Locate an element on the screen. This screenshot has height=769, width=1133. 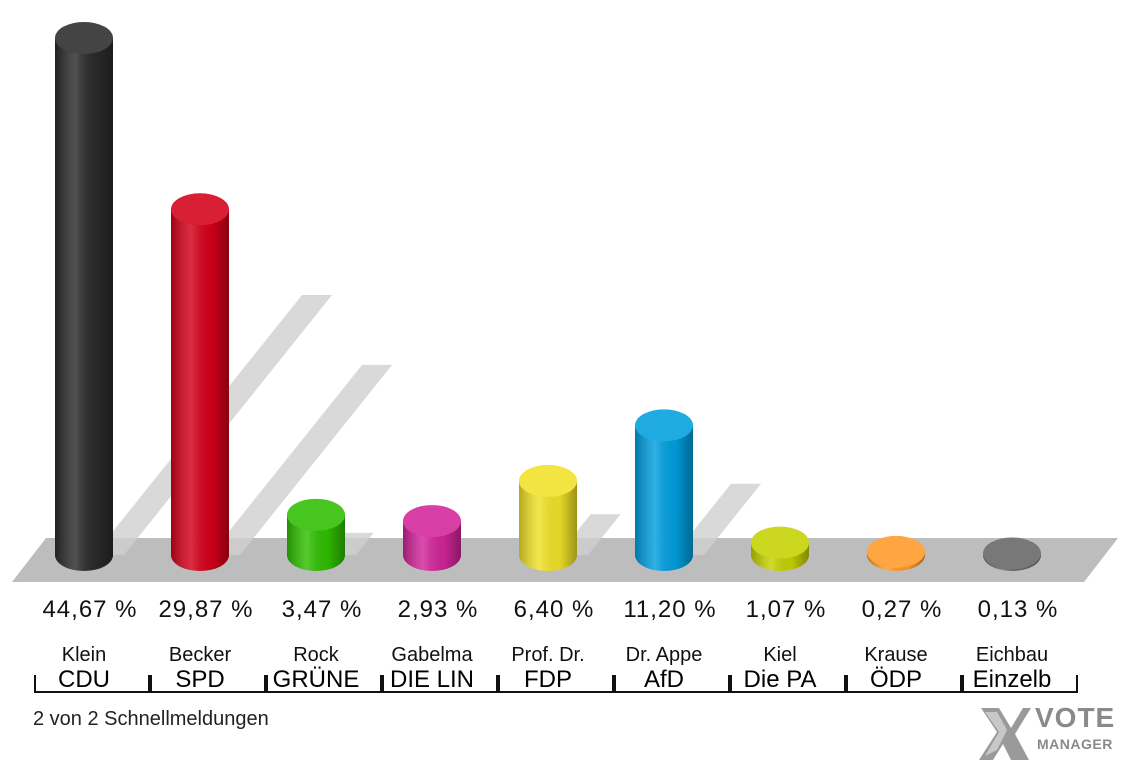
bar-CDU is located at coordinates (84, 296).